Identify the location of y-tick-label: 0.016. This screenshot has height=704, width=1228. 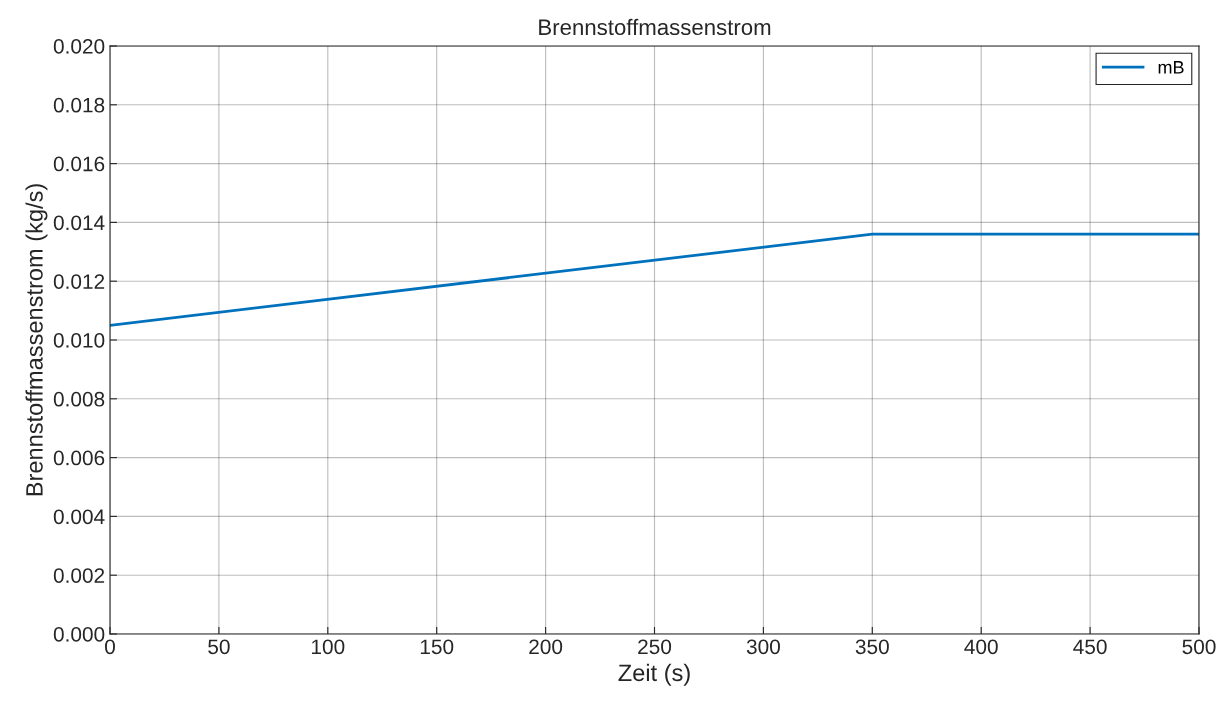
(79, 164).